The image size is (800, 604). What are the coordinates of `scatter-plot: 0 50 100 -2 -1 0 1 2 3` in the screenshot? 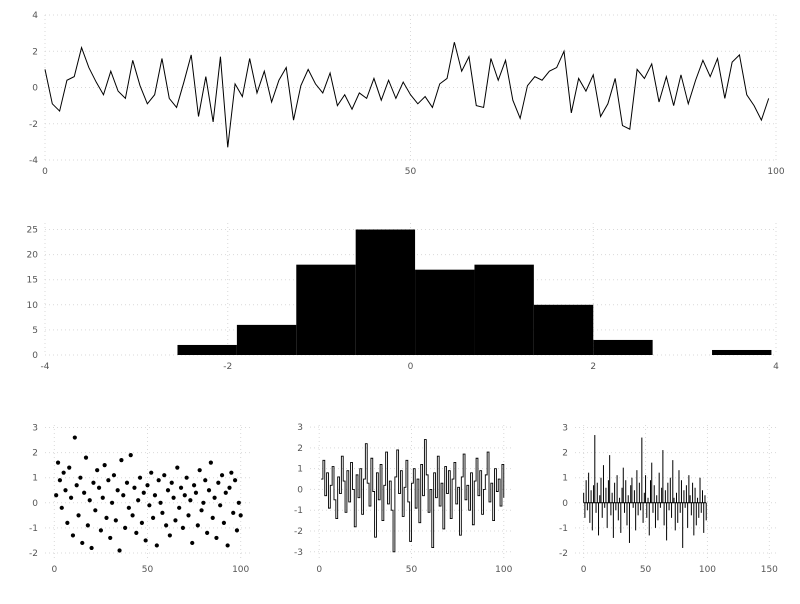 It's located at (138, 502).